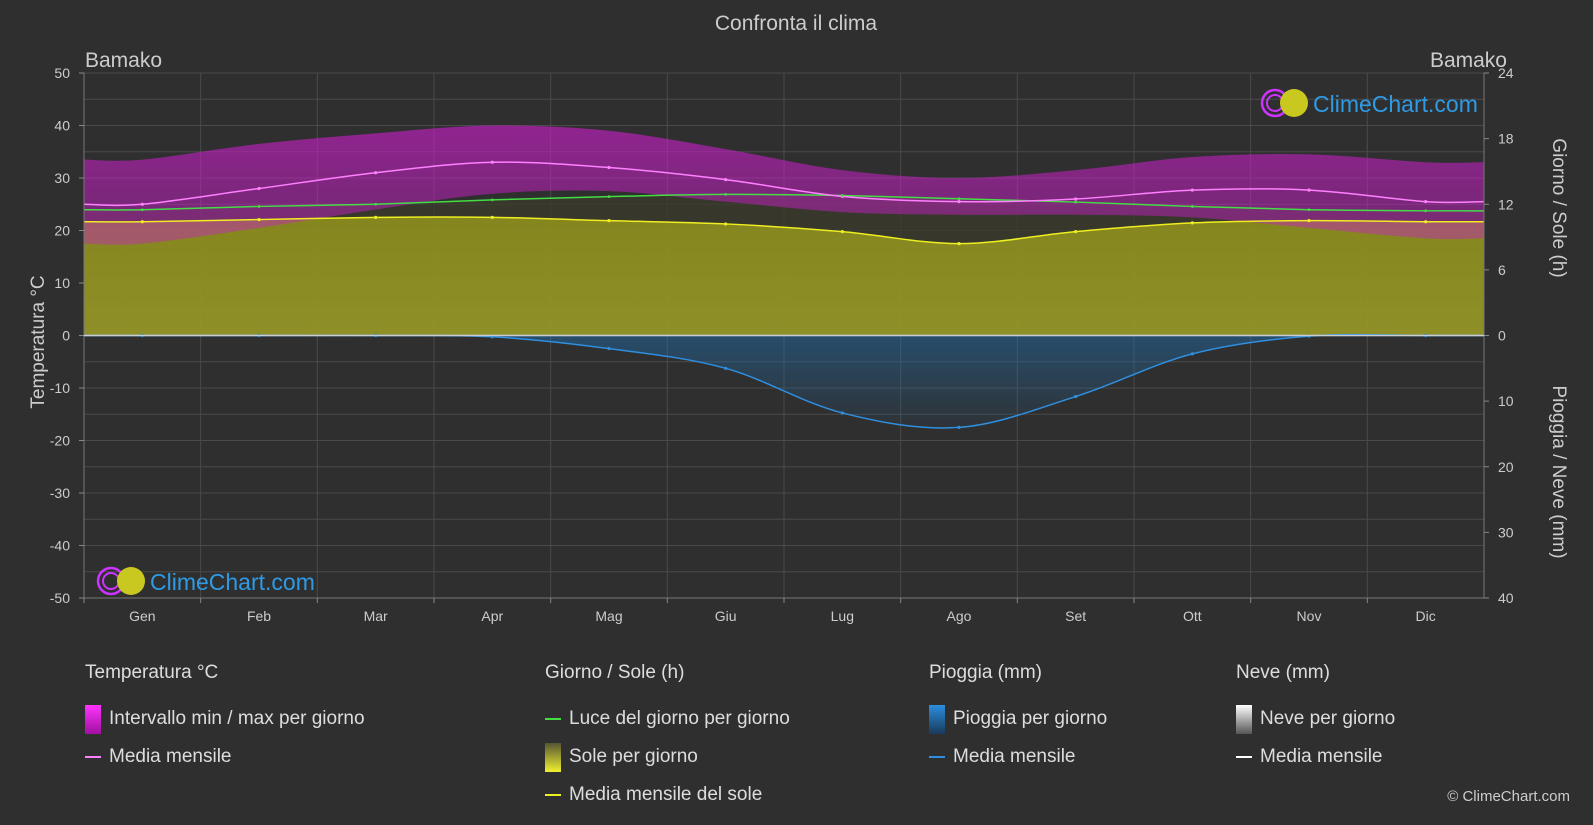 The width and height of the screenshot is (1593, 825). I want to click on legend-sun-title: Giorno / Sole (h), so click(615, 672).